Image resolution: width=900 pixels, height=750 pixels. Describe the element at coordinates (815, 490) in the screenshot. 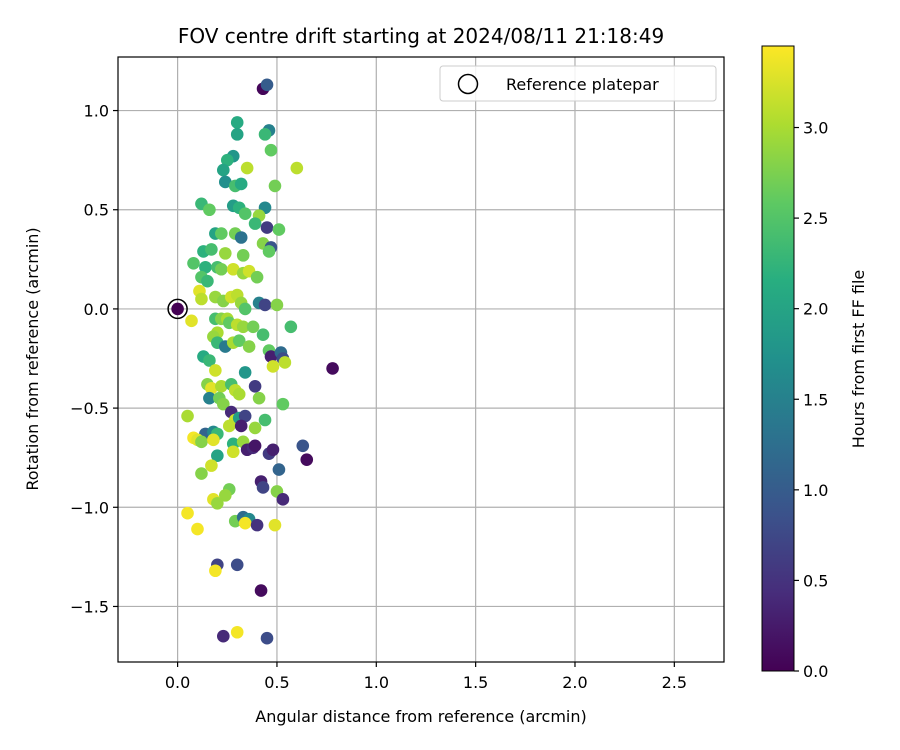

I see `colorbar-tick-label: 1.0` at that location.